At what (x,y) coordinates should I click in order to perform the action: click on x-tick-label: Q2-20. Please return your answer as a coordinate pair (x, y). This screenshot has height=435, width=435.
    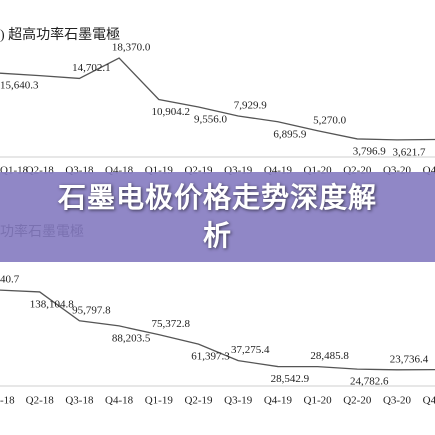
    Looking at the image, I should click on (357, 401).